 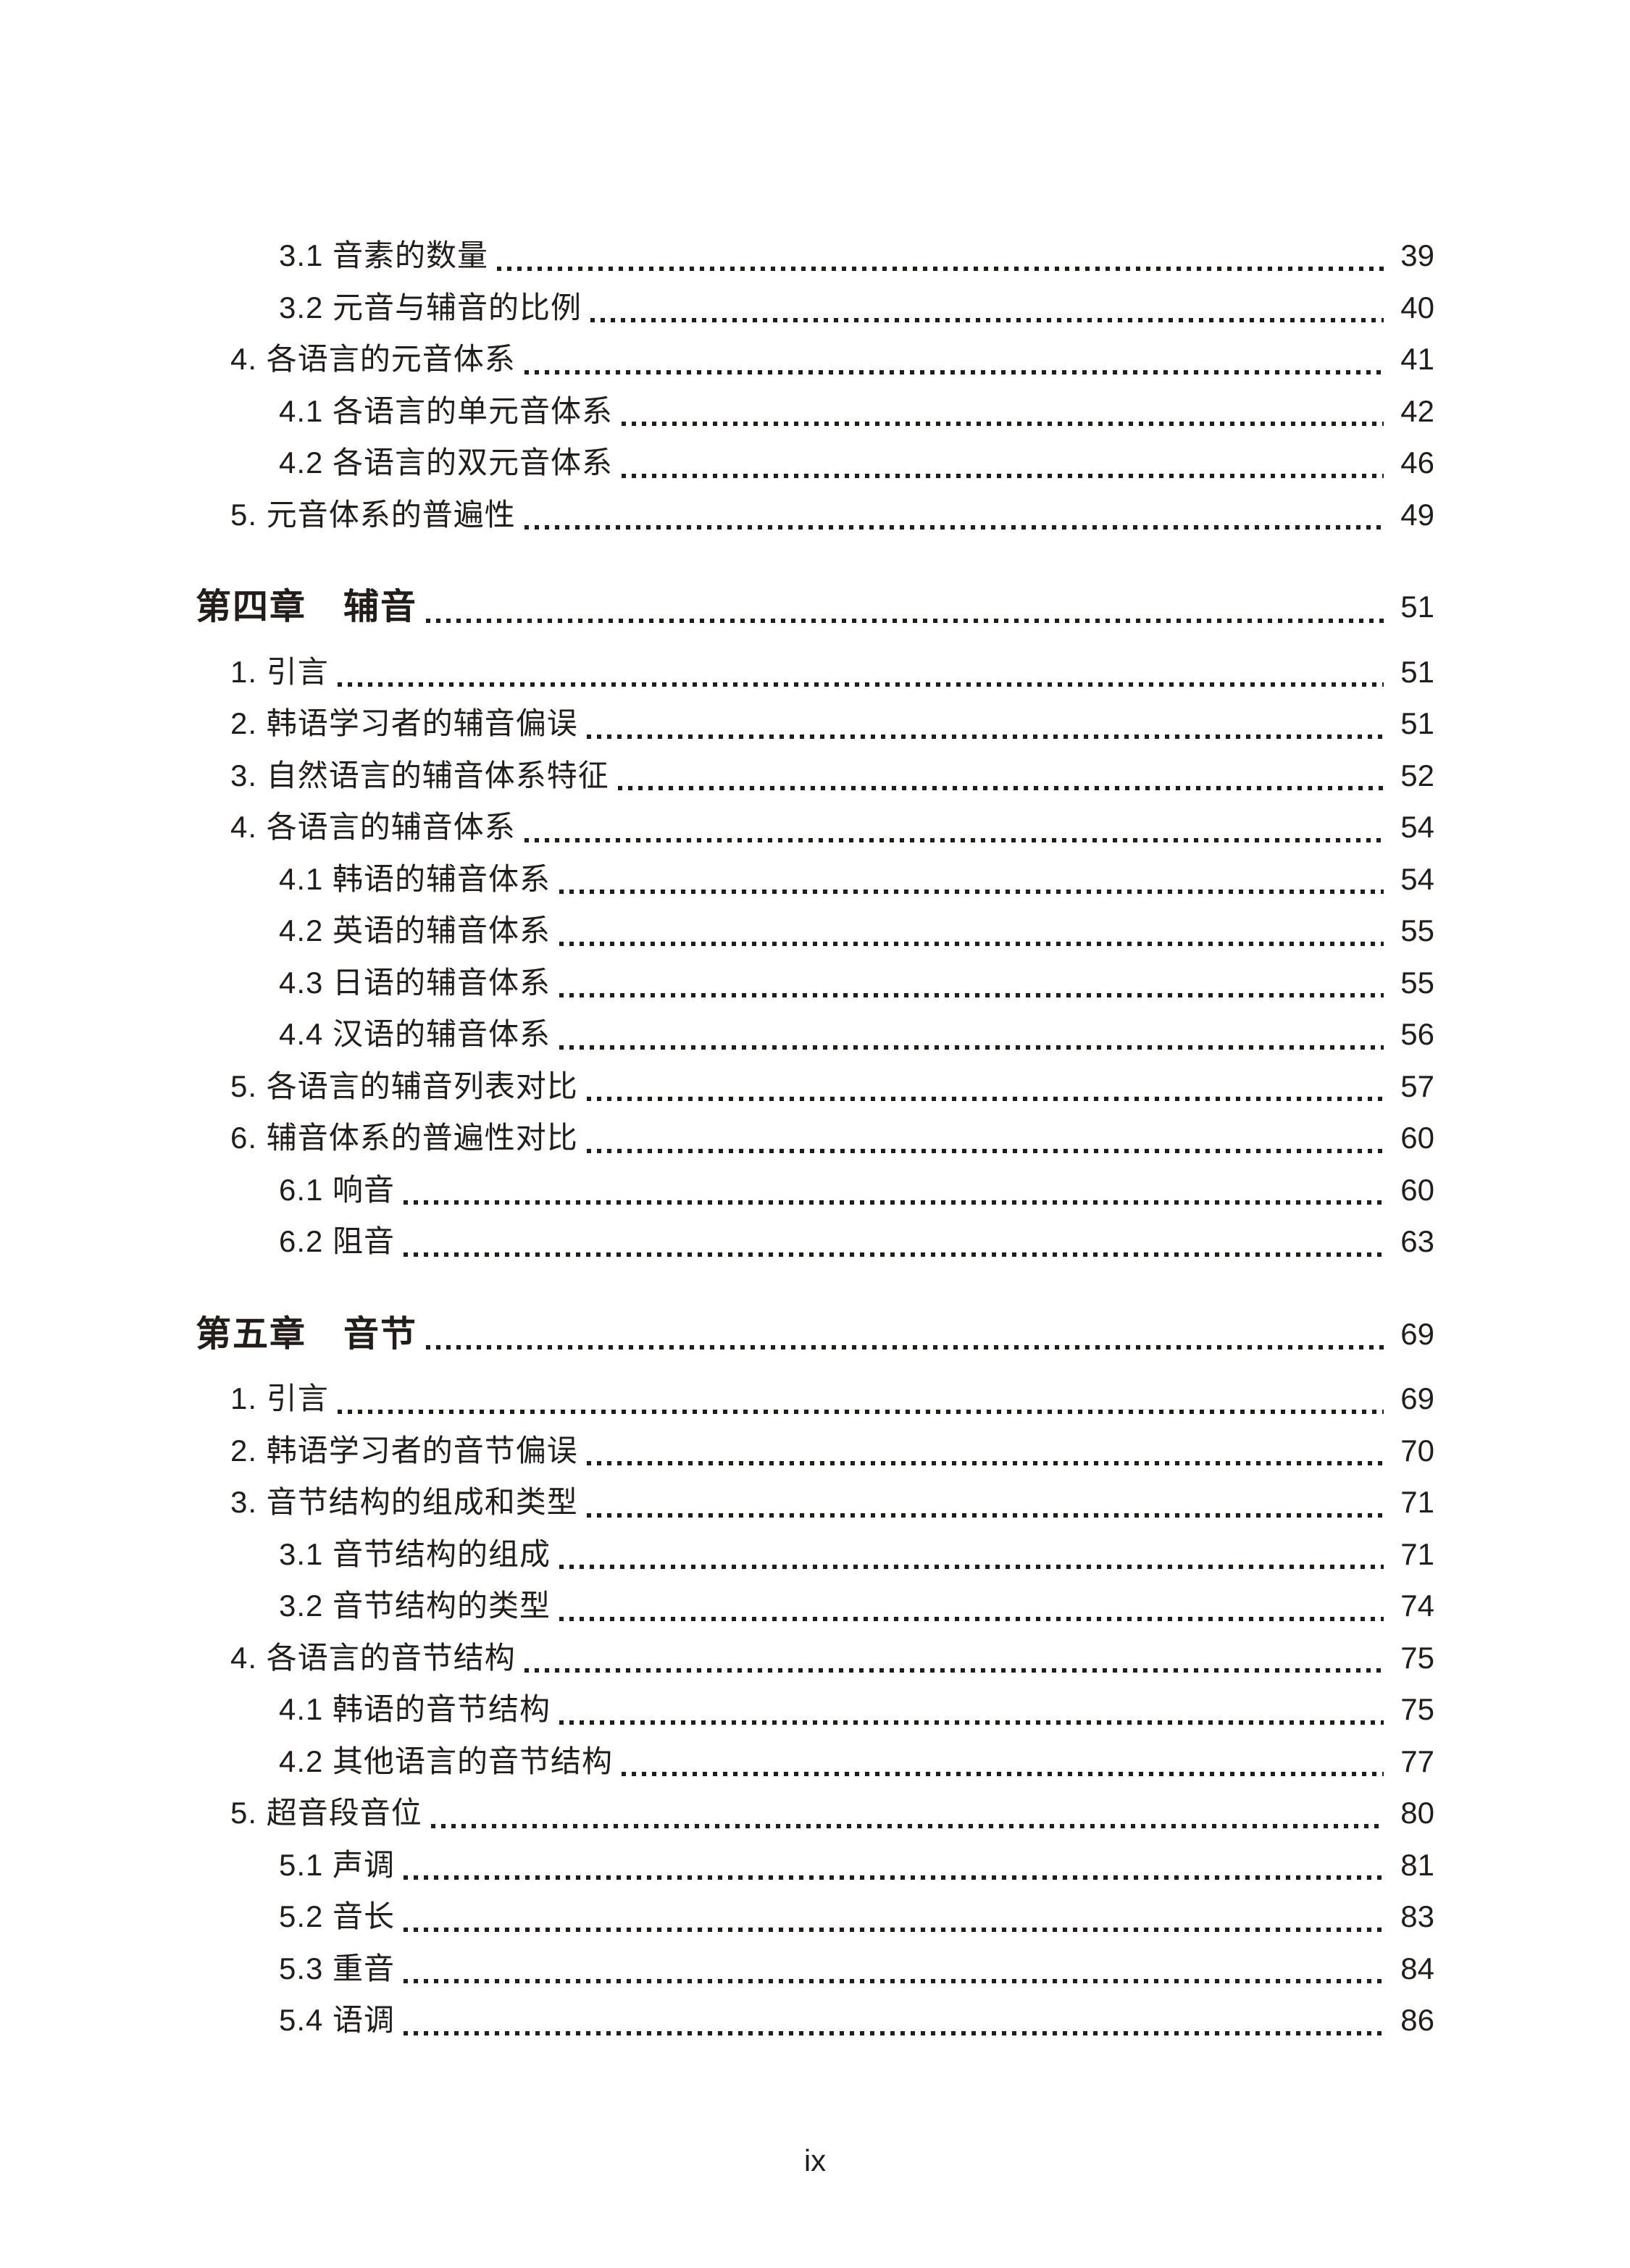 What do you see at coordinates (717, 1762) in the screenshot?
I see `toc-entry-row: 4.2 其他语言的音节结构 77` at bounding box center [717, 1762].